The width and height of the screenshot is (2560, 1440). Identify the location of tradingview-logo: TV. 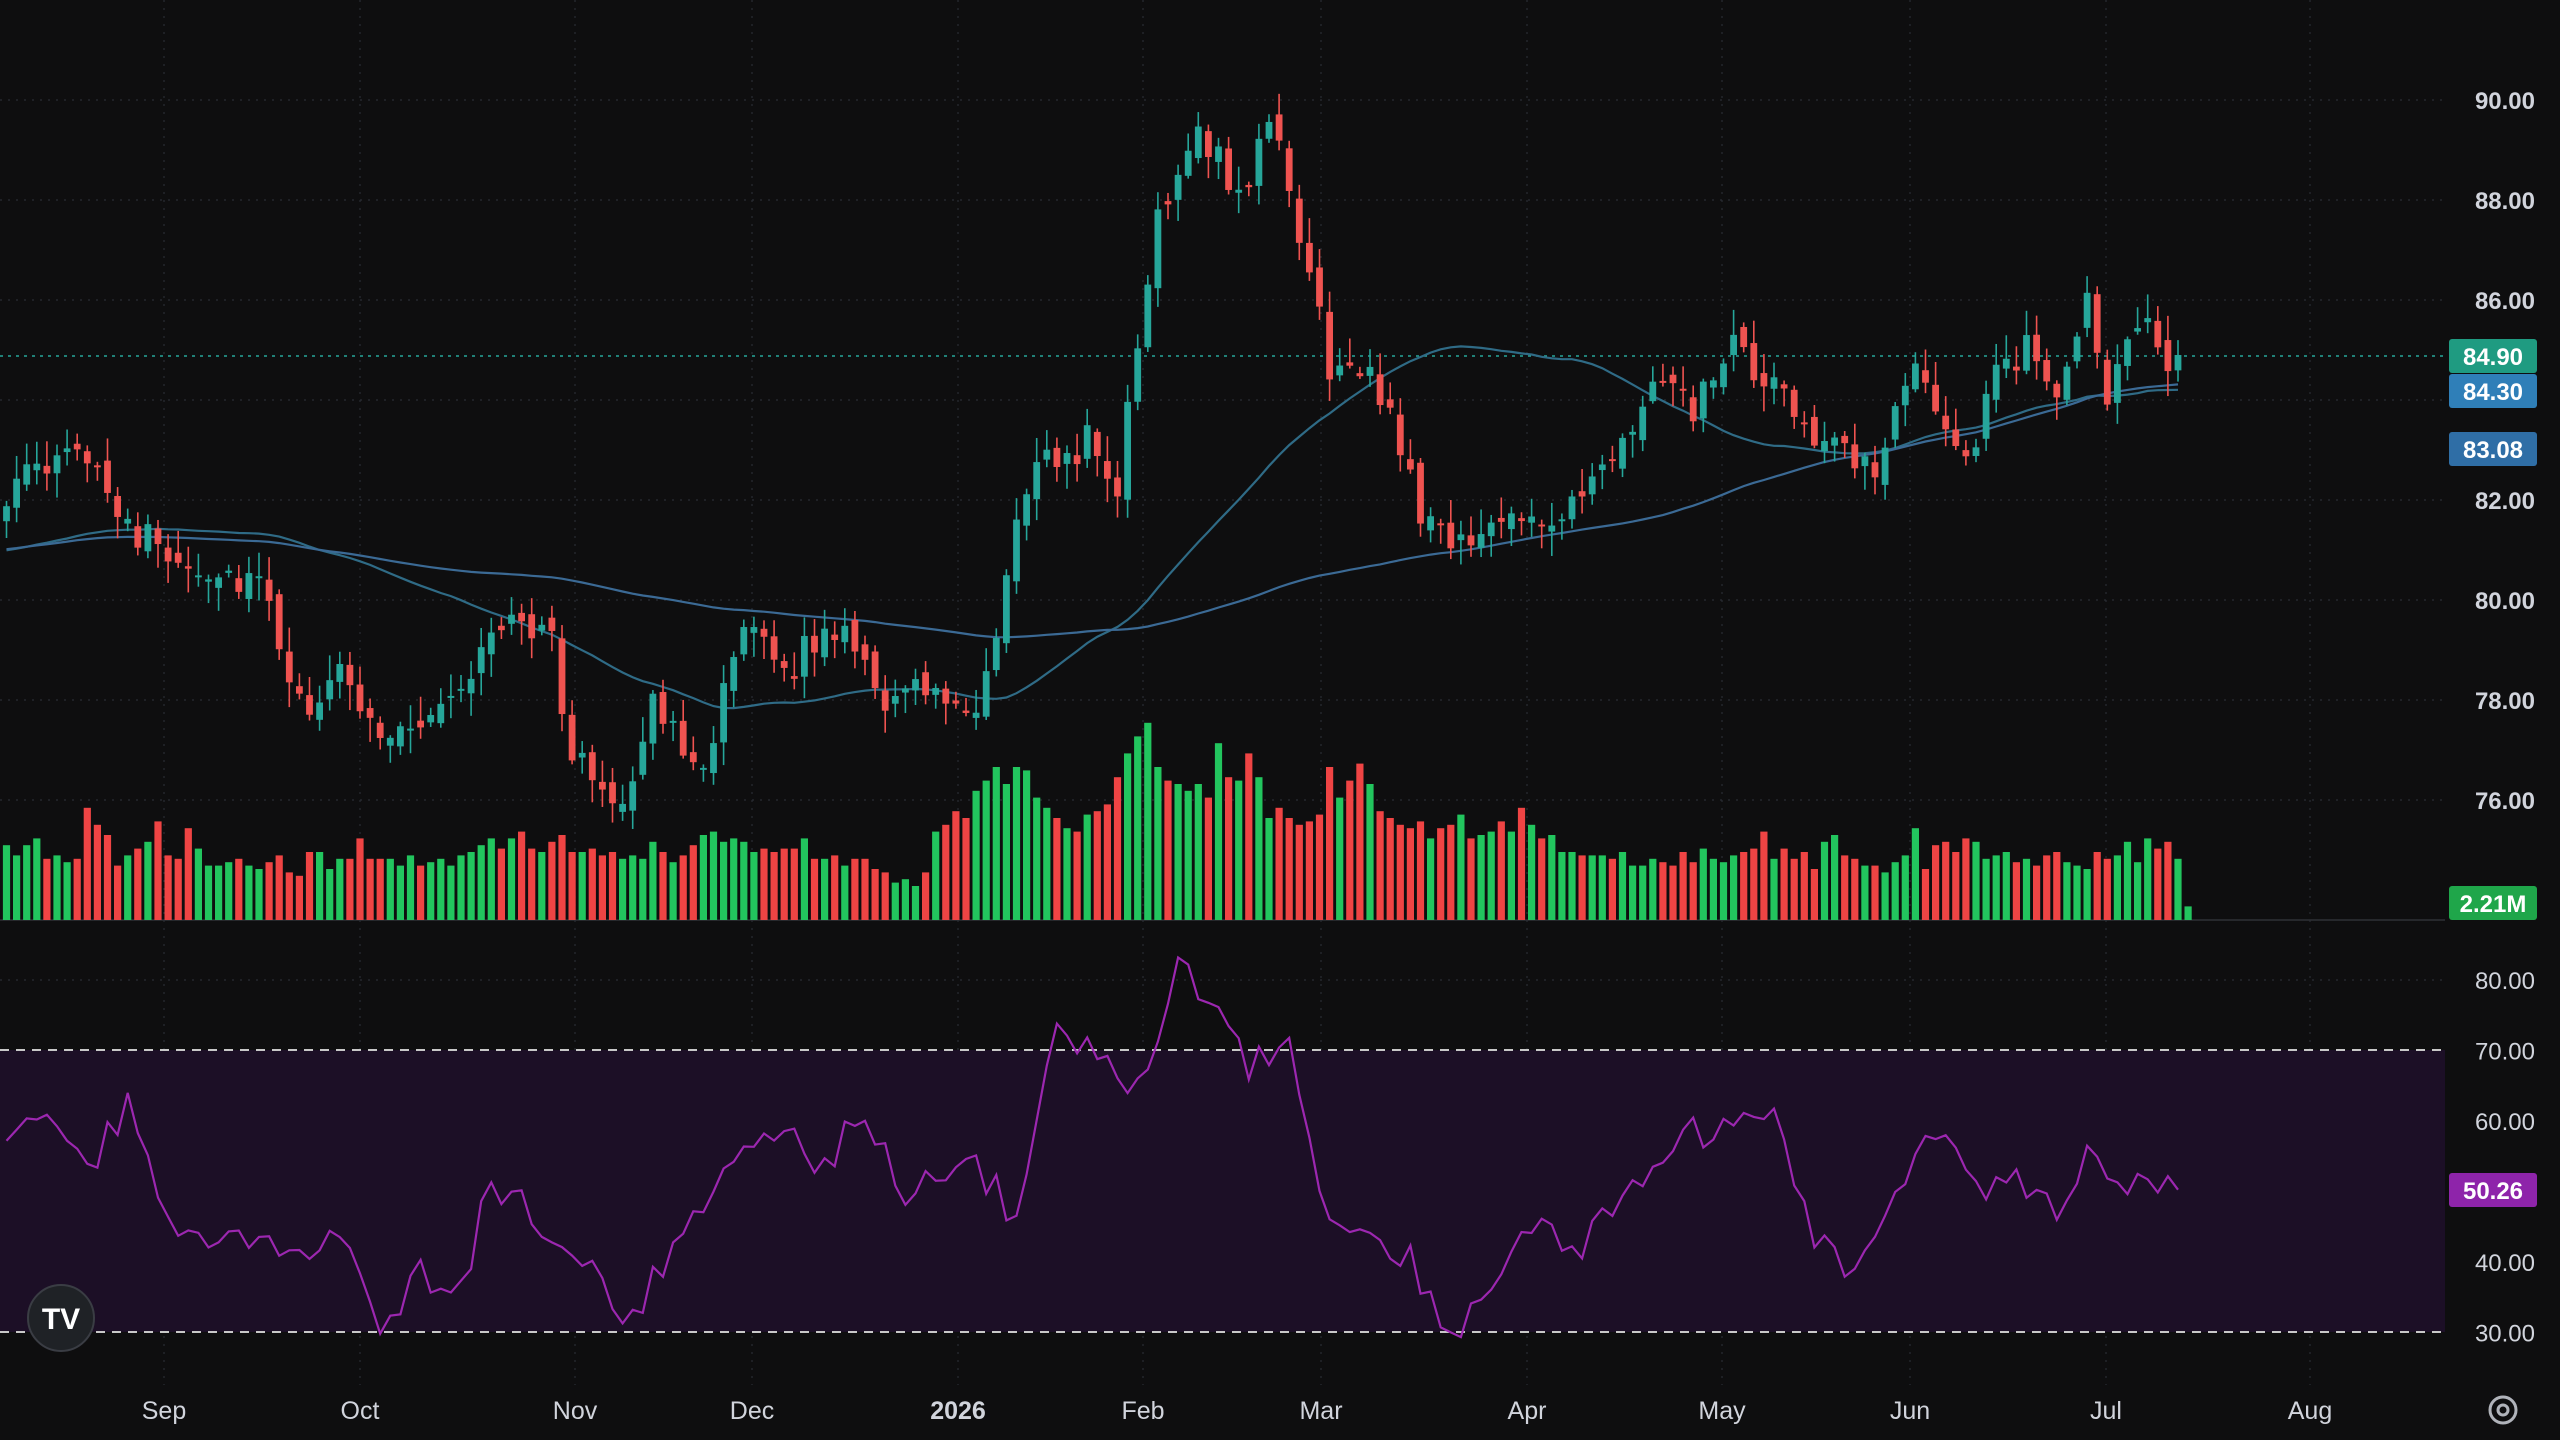
(61, 1318).